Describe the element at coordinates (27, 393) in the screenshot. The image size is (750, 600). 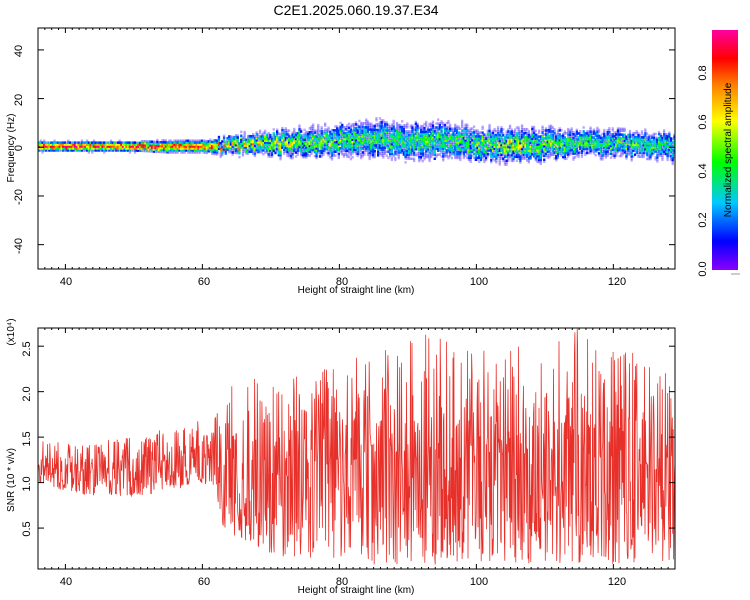
I see `bottom-y-tick-20: 2.0` at that location.